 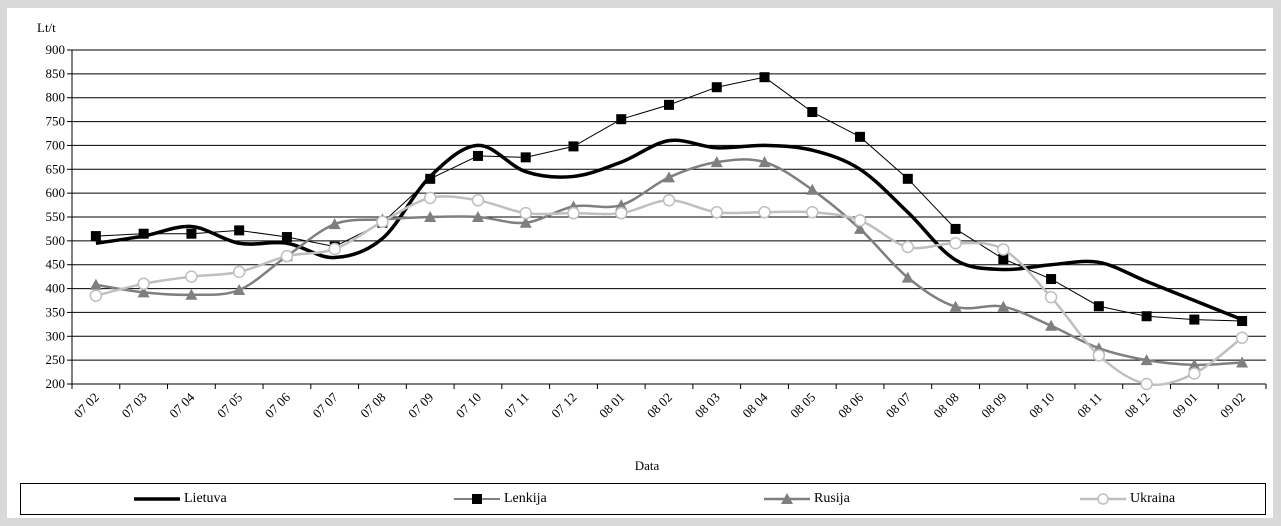 I want to click on x-tick-label: 08 03, so click(x=707, y=405).